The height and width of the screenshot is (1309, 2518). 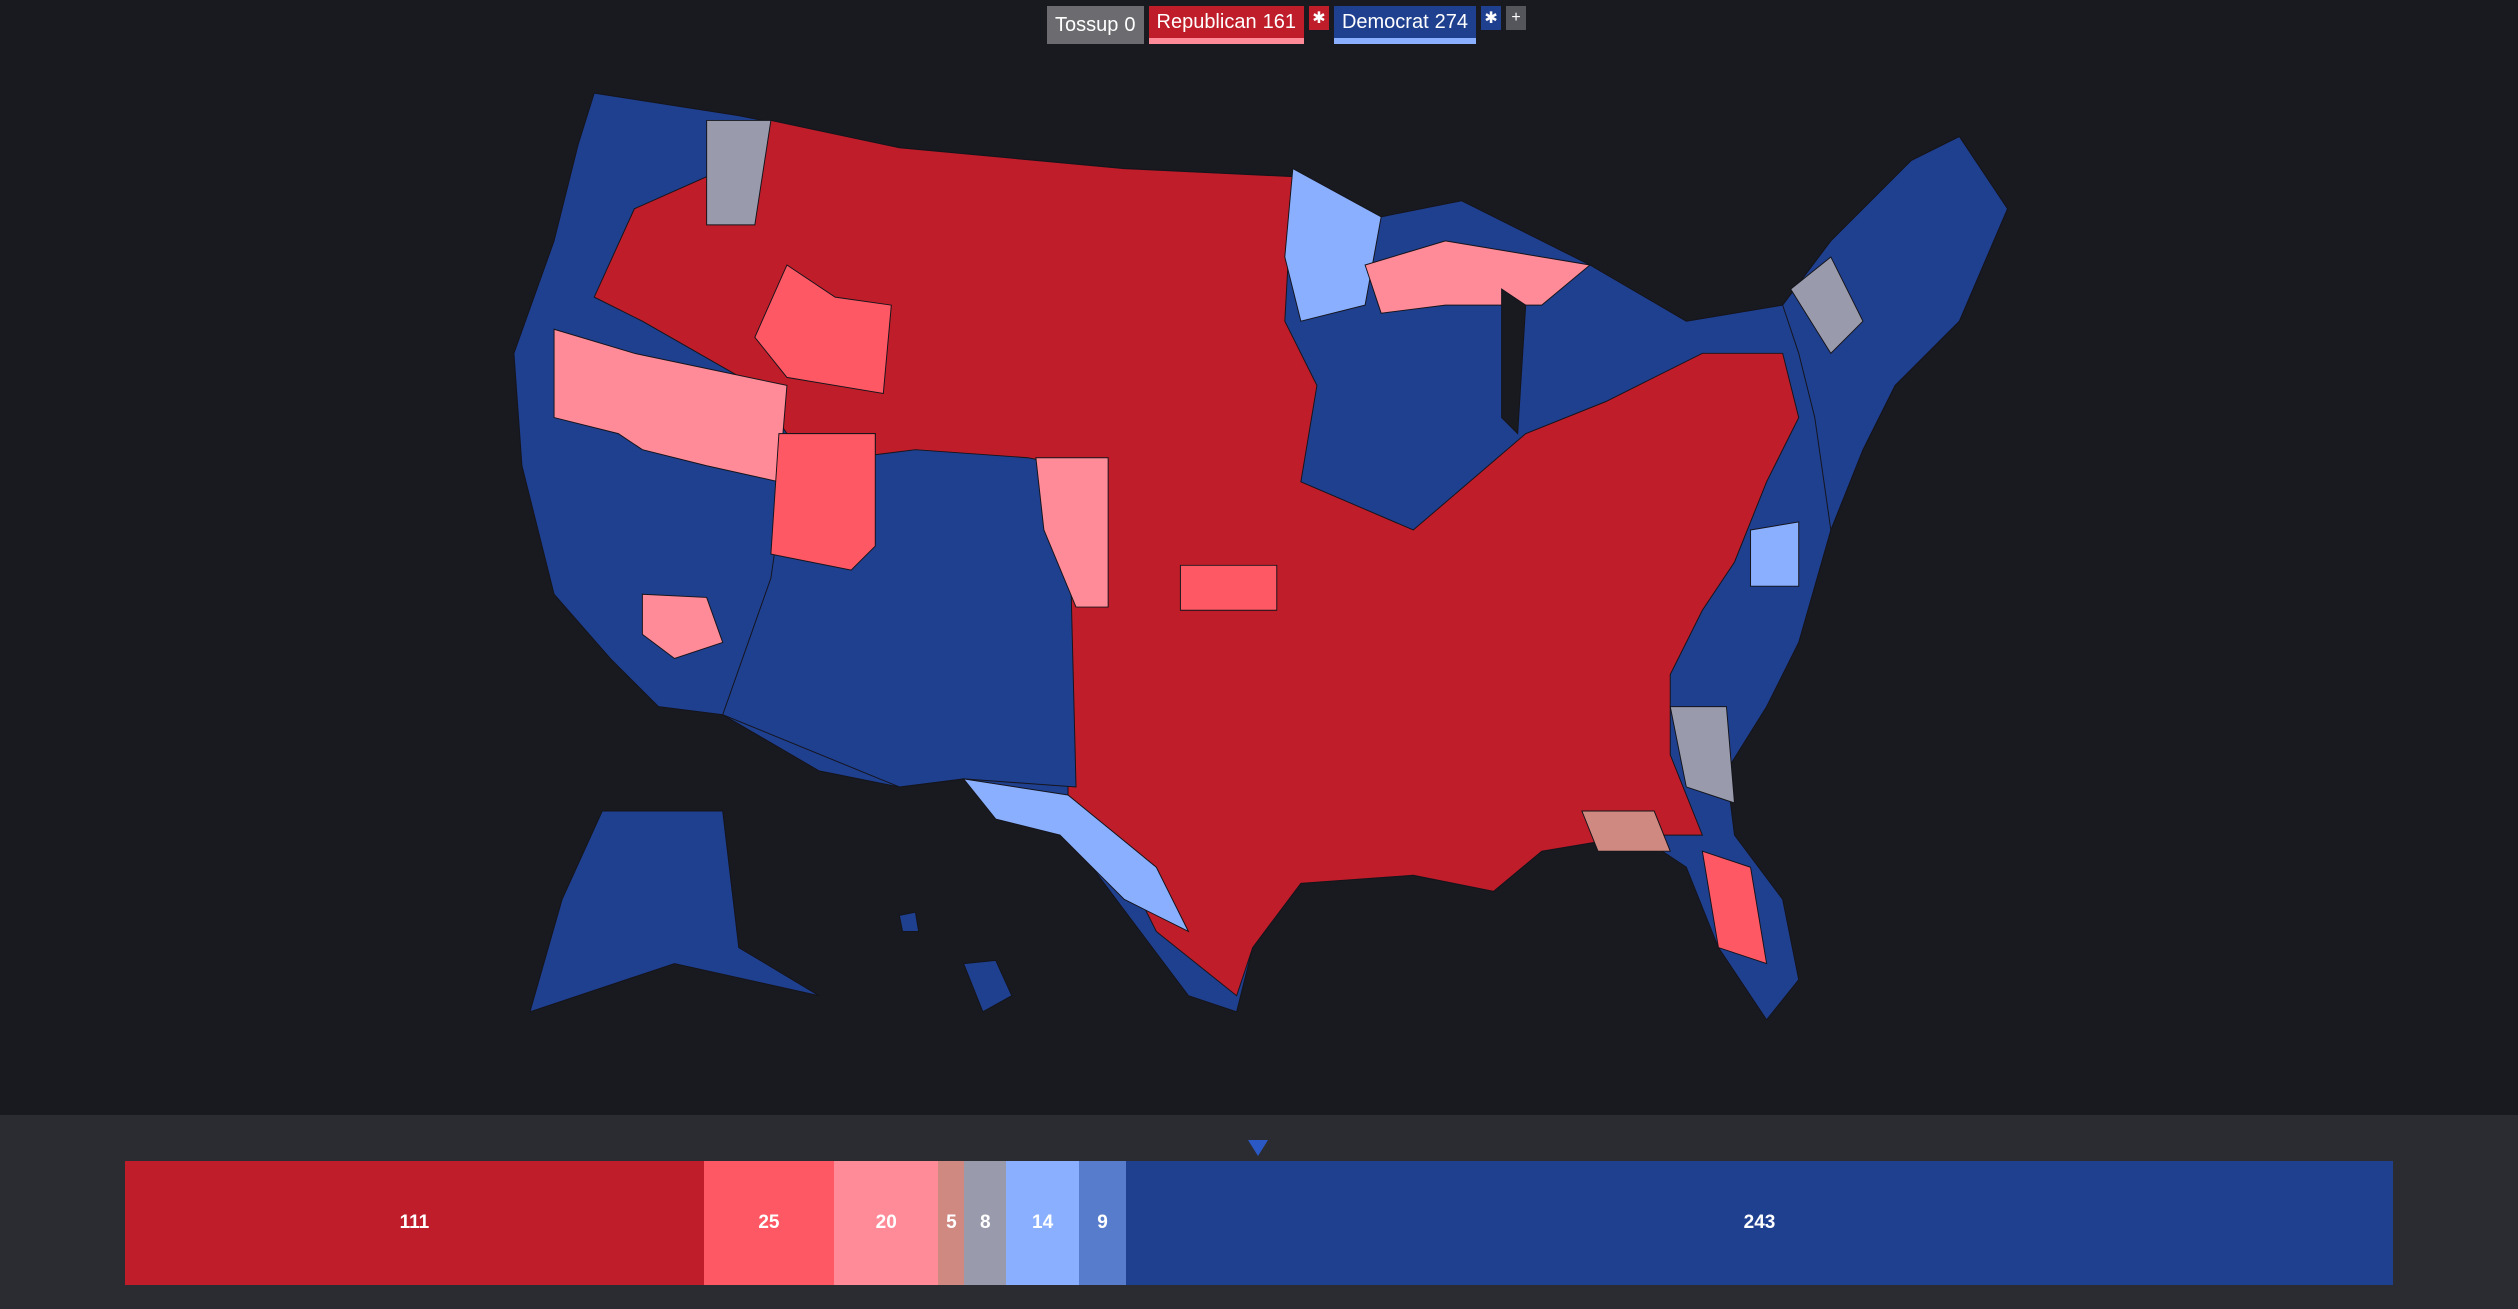 I want to click on region-blue, so click(x=1895, y=333).